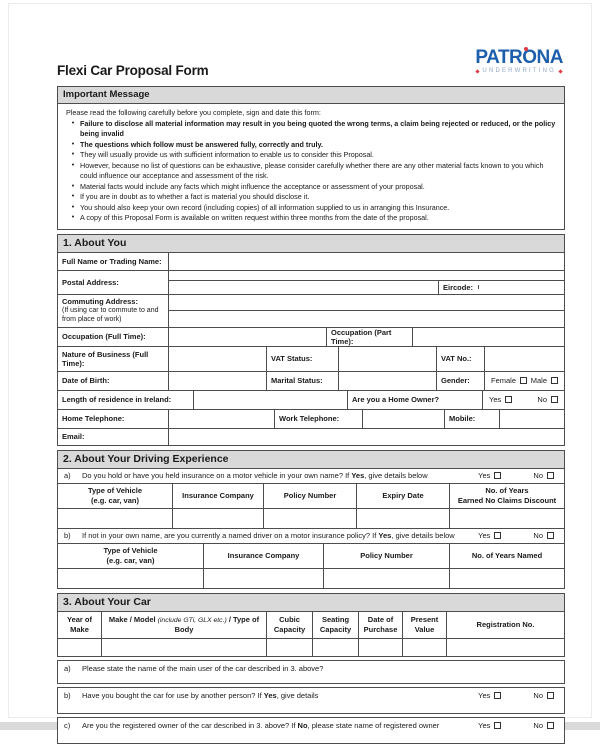  Describe the element at coordinates (458, 287) in the screenshot. I see `eircode-label: Eircode:` at that location.